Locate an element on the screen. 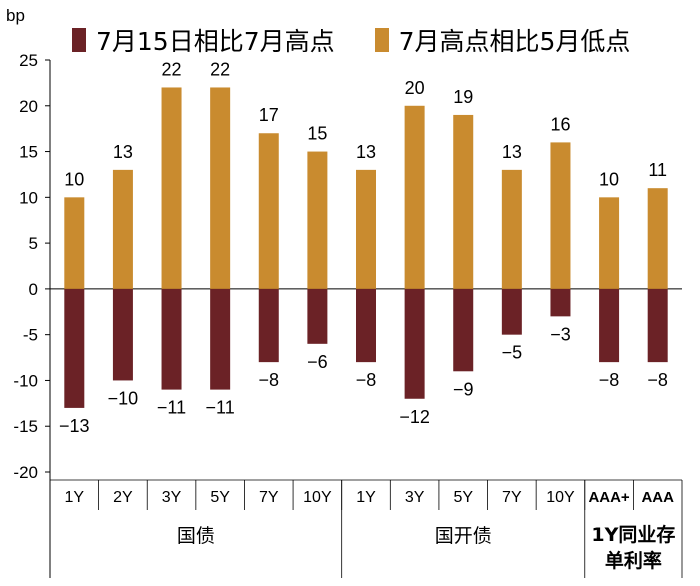 This screenshot has height=586, width=700. legend-item-rise: 7月高点相比5月低点 is located at coordinates (502, 40).